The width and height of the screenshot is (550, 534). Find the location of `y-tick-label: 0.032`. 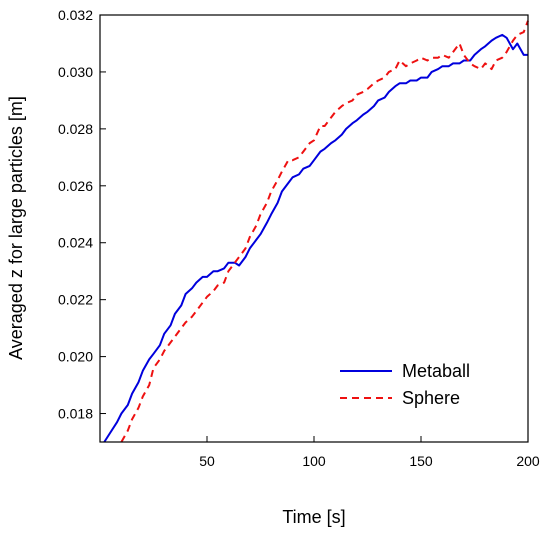

y-tick-label: 0.032 is located at coordinates (75, 15).